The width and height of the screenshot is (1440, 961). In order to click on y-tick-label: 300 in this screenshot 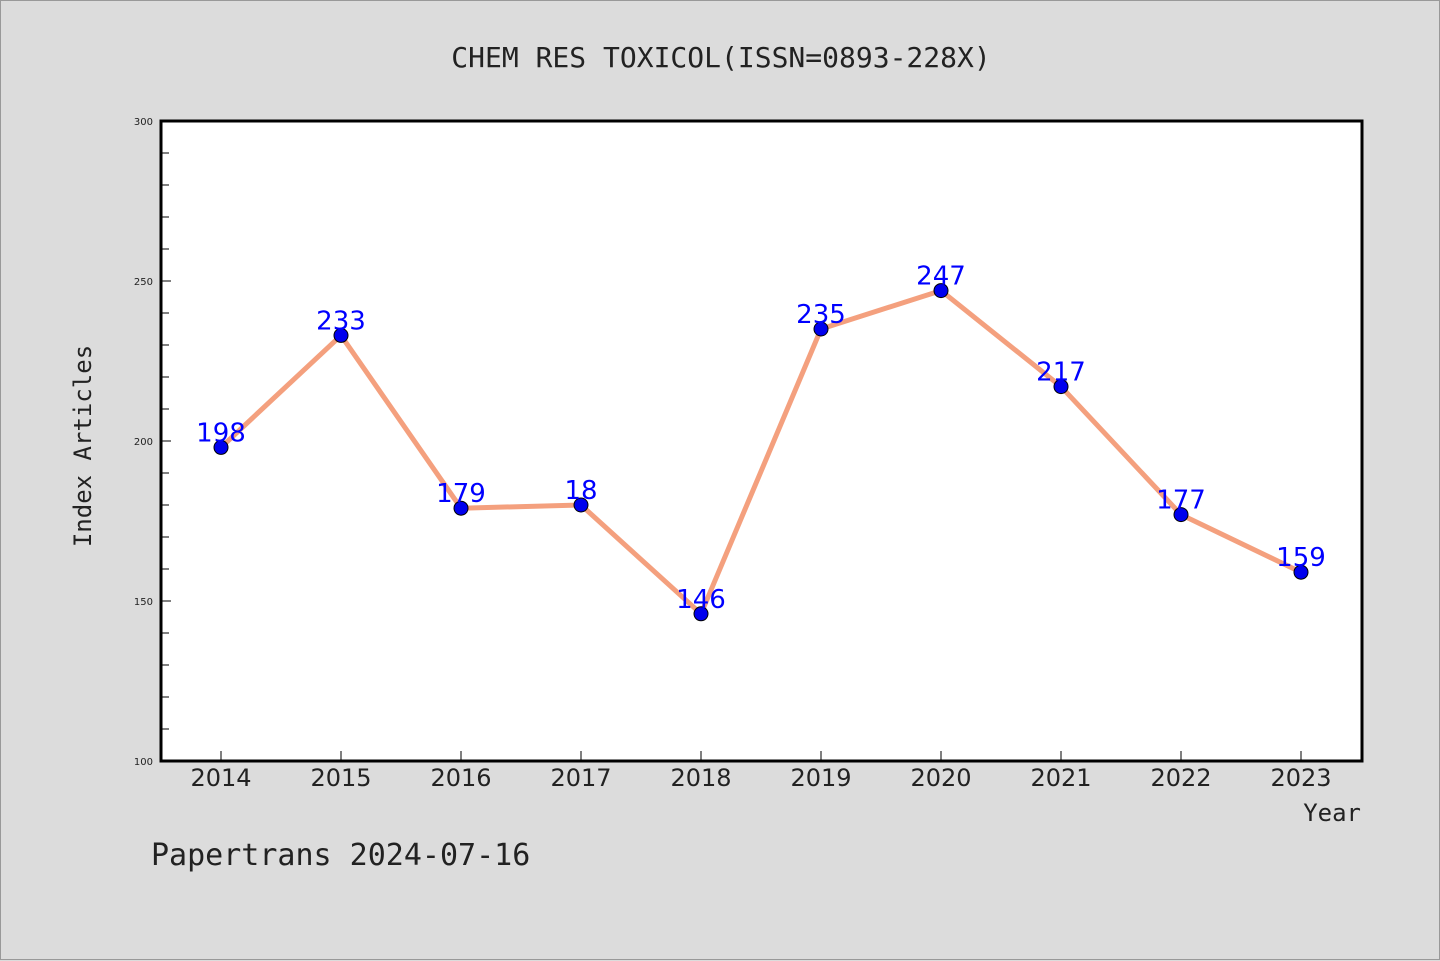, I will do `click(143, 122)`.